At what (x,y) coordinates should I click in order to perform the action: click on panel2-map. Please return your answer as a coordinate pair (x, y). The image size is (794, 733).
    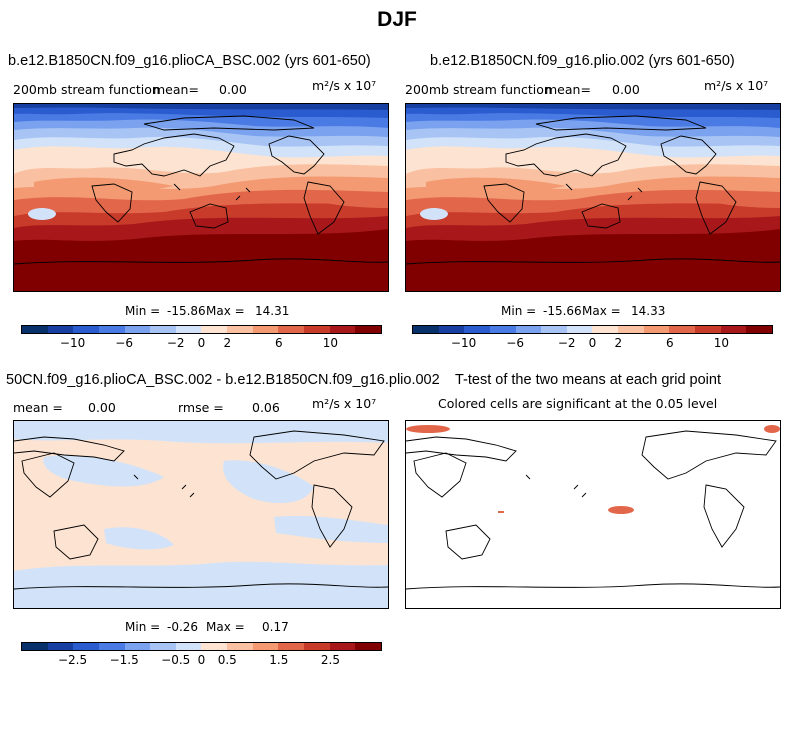
    Looking at the image, I should click on (593, 197).